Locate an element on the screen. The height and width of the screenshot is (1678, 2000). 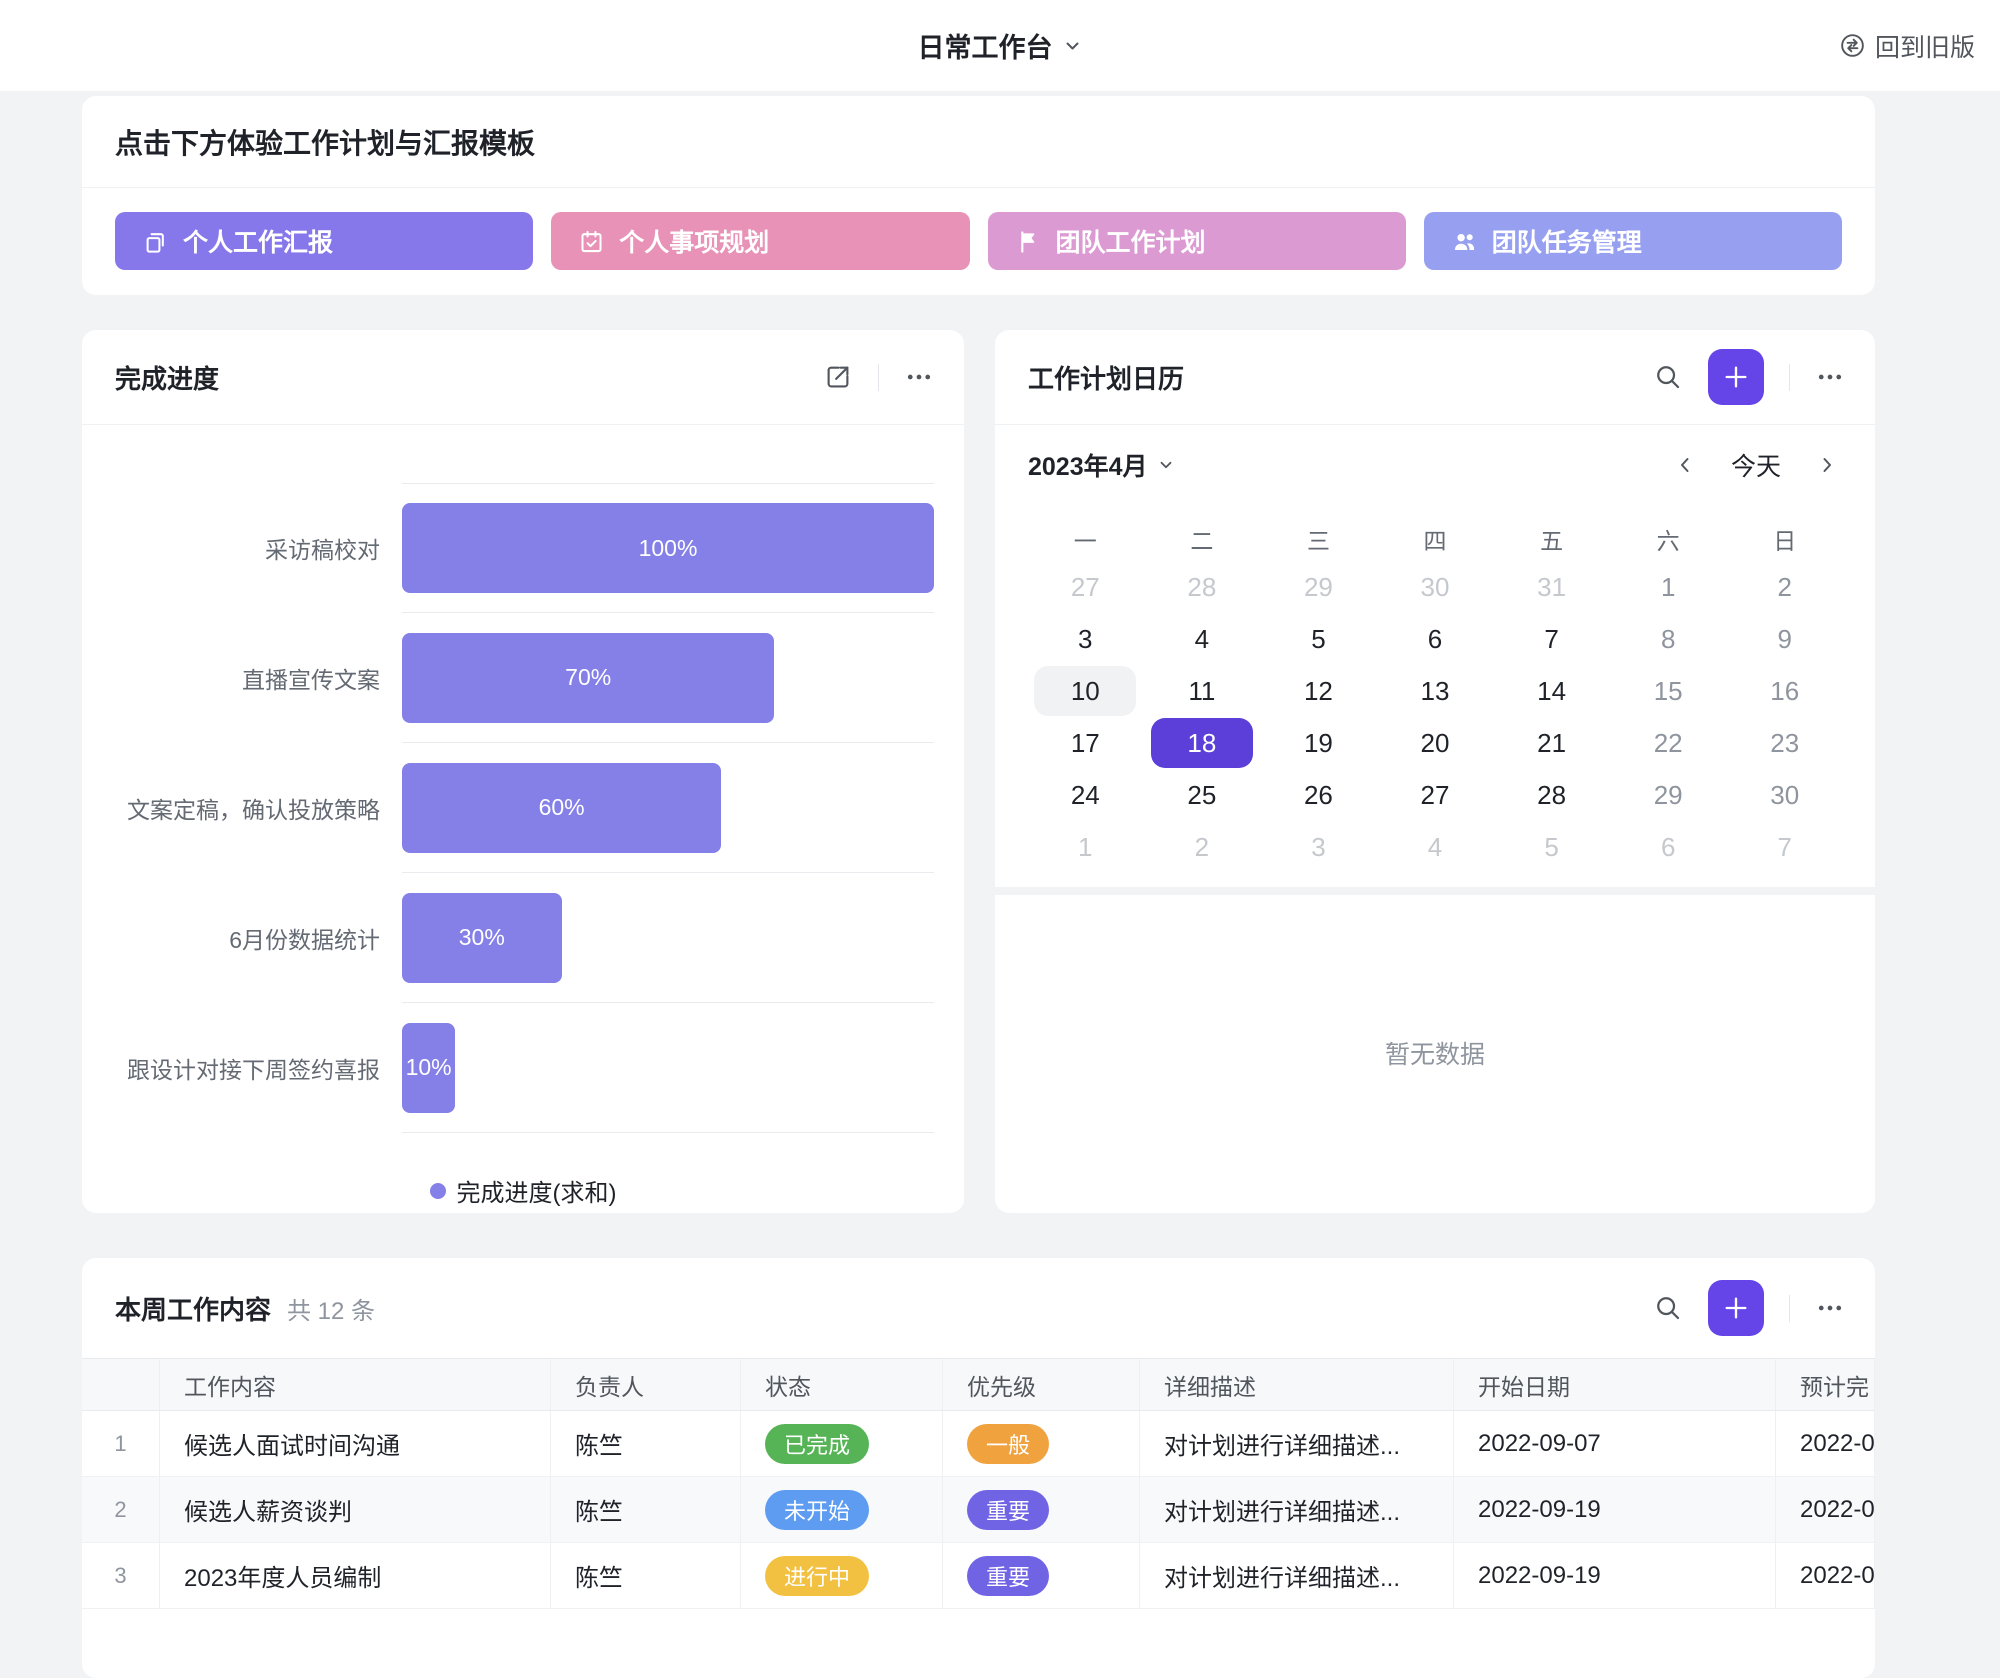
calendar-day-selected: 18 is located at coordinates (1202, 743).